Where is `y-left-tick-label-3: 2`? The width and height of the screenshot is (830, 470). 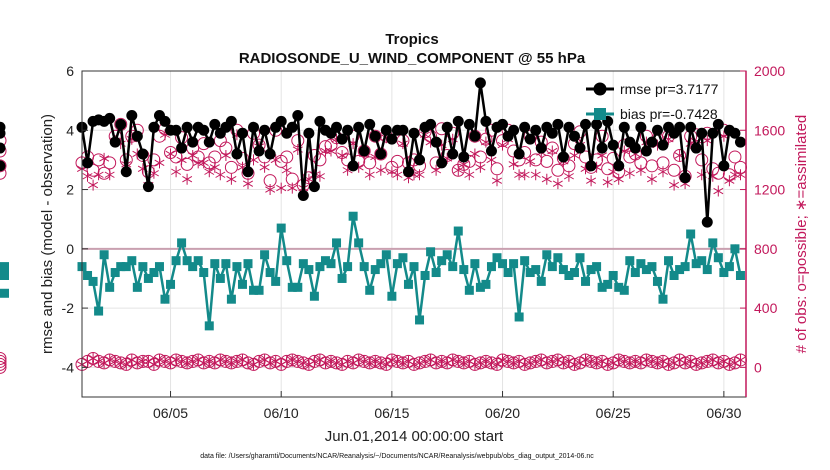 y-left-tick-label-3: 2 is located at coordinates (70, 190).